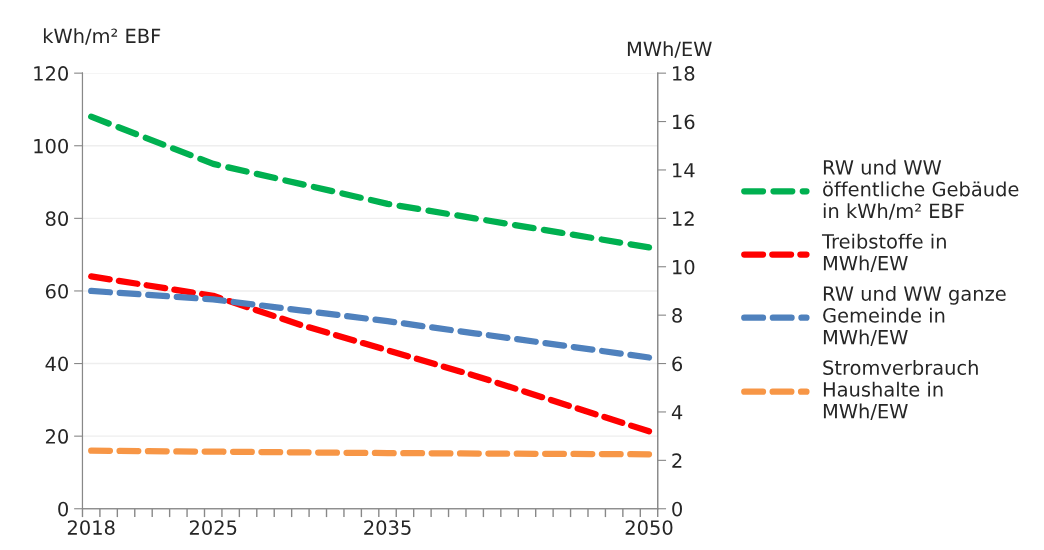 The image size is (1044, 550). I want to click on legend-label: Treibstoffe in MWh/EW, so click(883, 252).